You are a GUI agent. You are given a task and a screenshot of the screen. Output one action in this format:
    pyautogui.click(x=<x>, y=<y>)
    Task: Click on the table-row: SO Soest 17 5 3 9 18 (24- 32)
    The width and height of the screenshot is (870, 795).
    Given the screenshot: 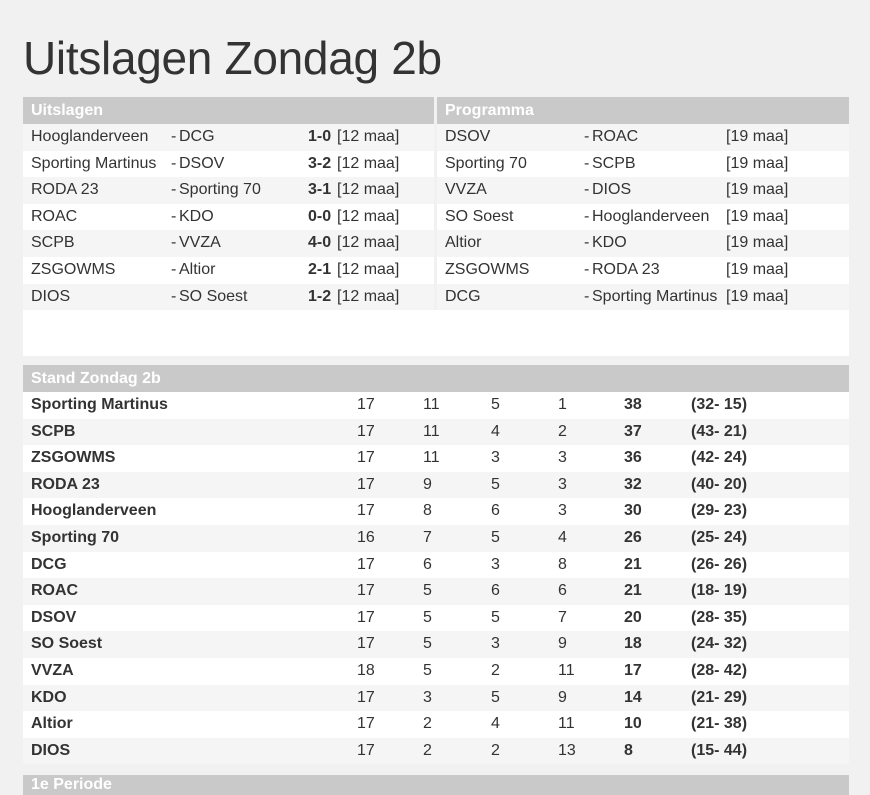 What is the action you would take?
    pyautogui.click(x=436, y=644)
    